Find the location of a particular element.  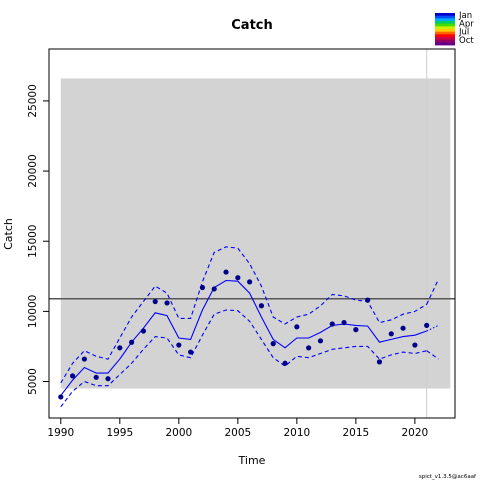

legend-entry: Jan is located at coordinates (465, 16).